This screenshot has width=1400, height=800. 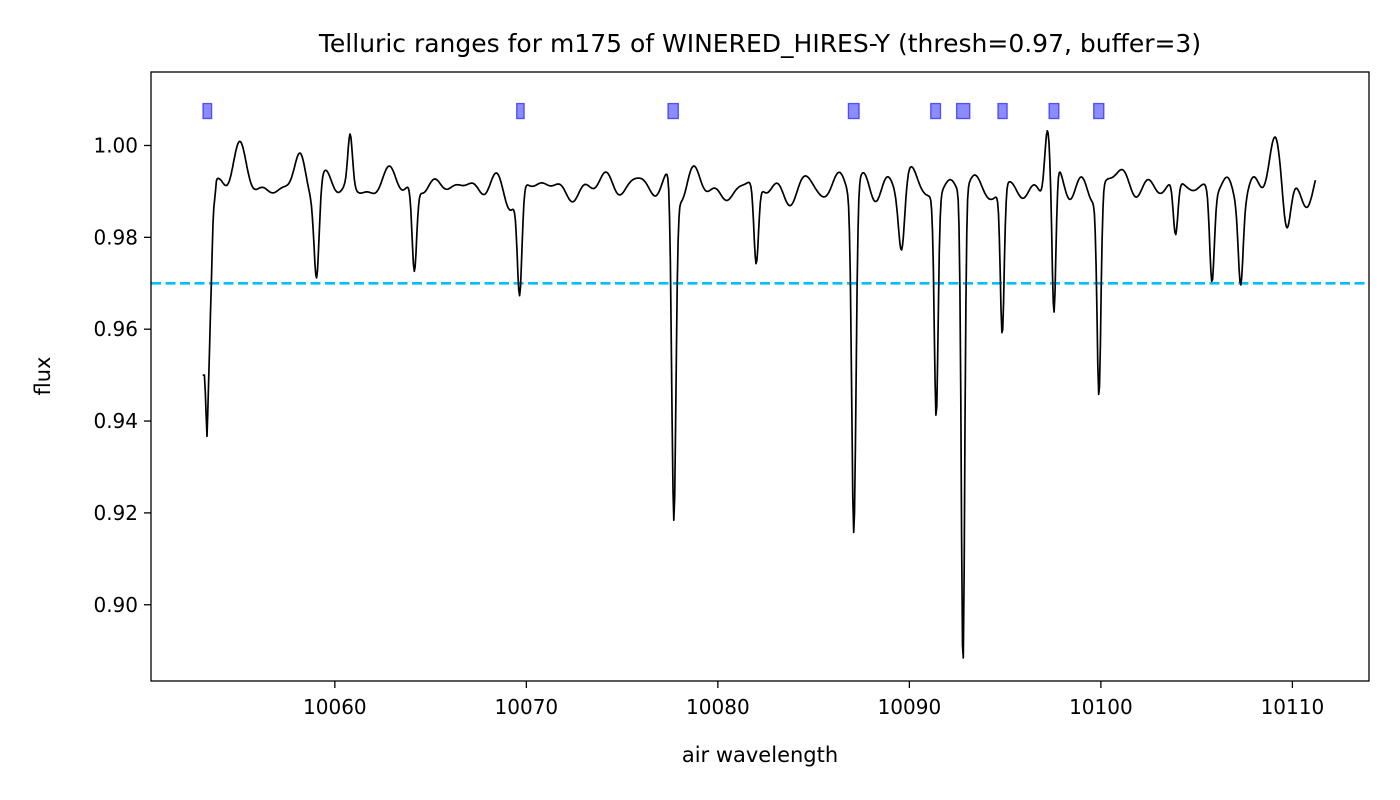 What do you see at coordinates (115, 237) in the screenshot?
I see `y-tick-label: 0.98` at bounding box center [115, 237].